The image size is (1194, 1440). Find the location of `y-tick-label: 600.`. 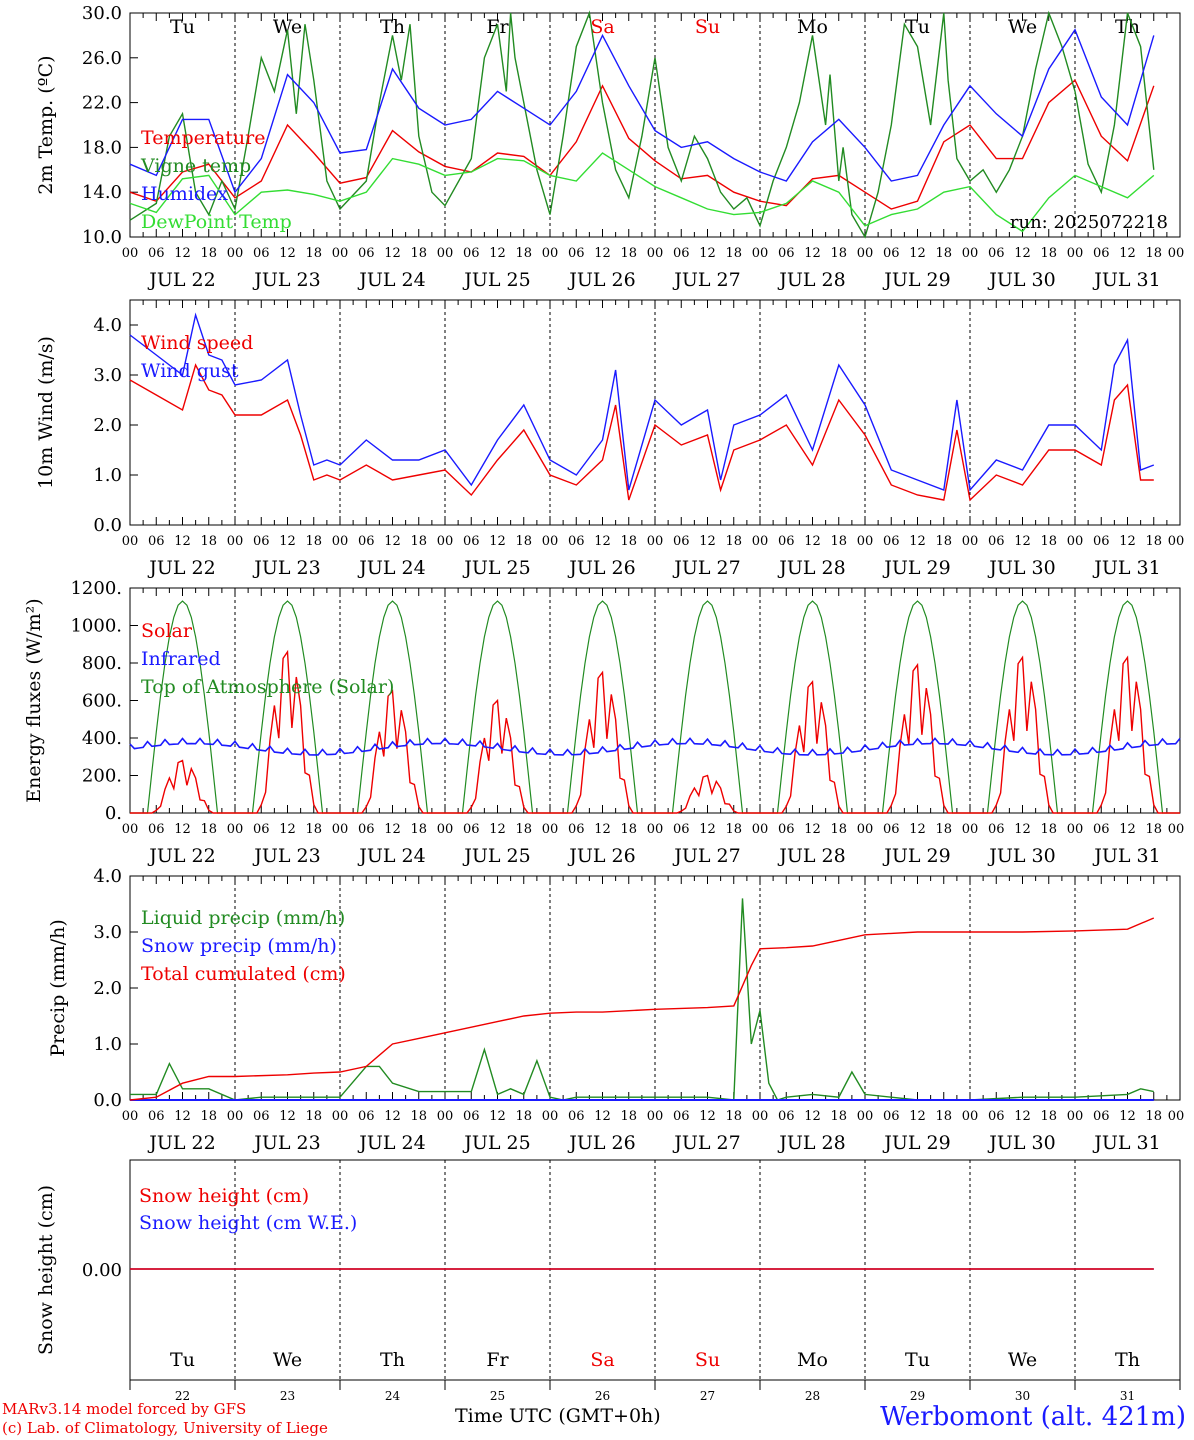

y-tick-label: 600. is located at coordinates (102, 701).